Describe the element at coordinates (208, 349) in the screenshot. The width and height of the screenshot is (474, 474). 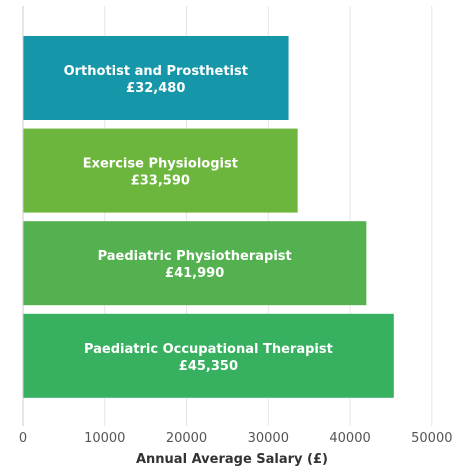
I see `bar-category-label-4: Paediatric Occupational Therapist` at that location.